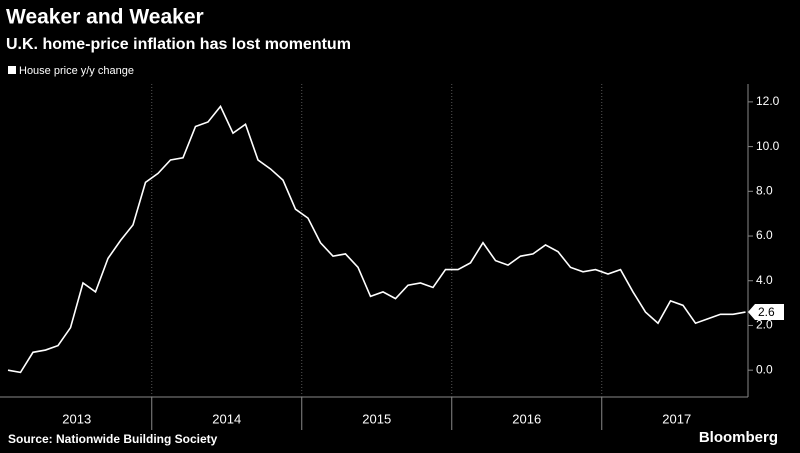 Image resolution: width=800 pixels, height=453 pixels. I want to click on x-tick-label: 2017, so click(676, 418).